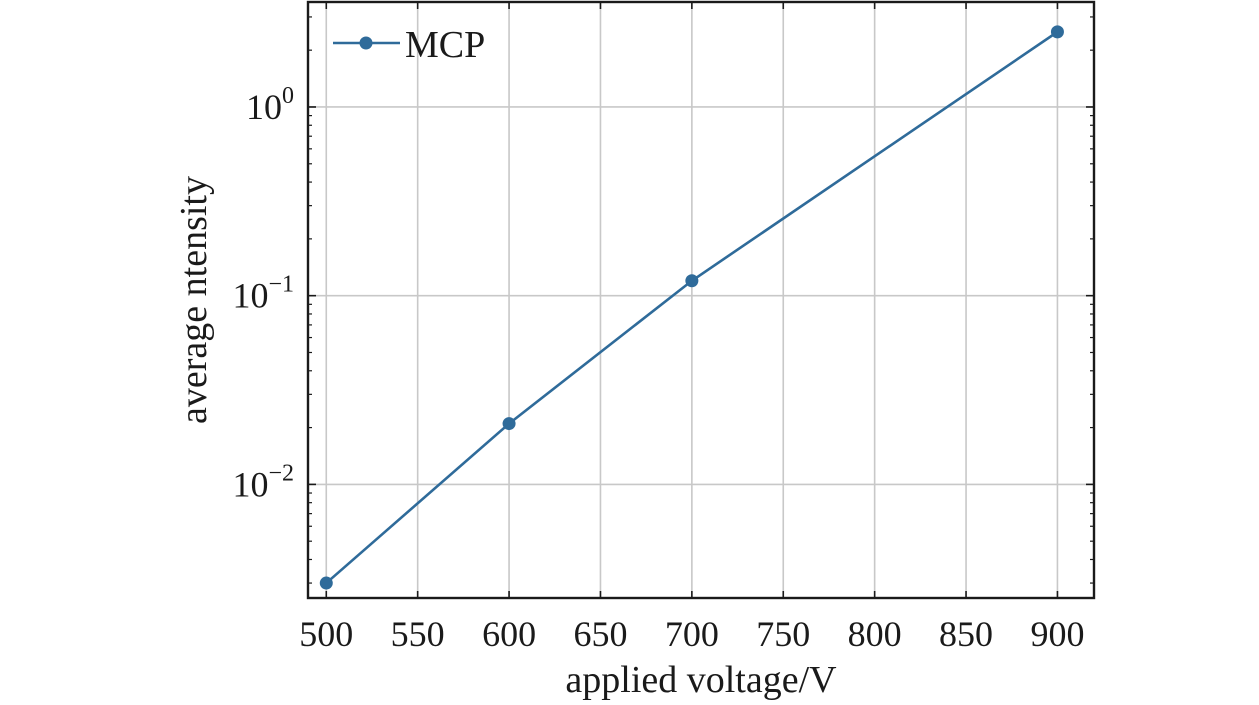 This screenshot has height=705, width=1259. Describe the element at coordinates (875, 634) in the screenshot. I see `x-tick-label: 800` at that location.